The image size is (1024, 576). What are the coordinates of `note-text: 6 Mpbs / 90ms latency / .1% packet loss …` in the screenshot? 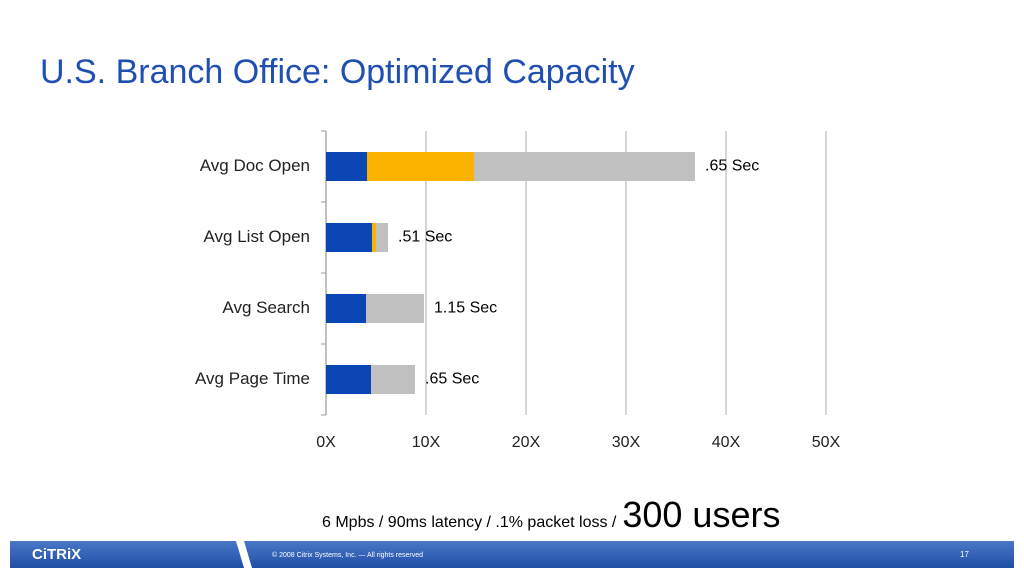 It's located at (469, 522).